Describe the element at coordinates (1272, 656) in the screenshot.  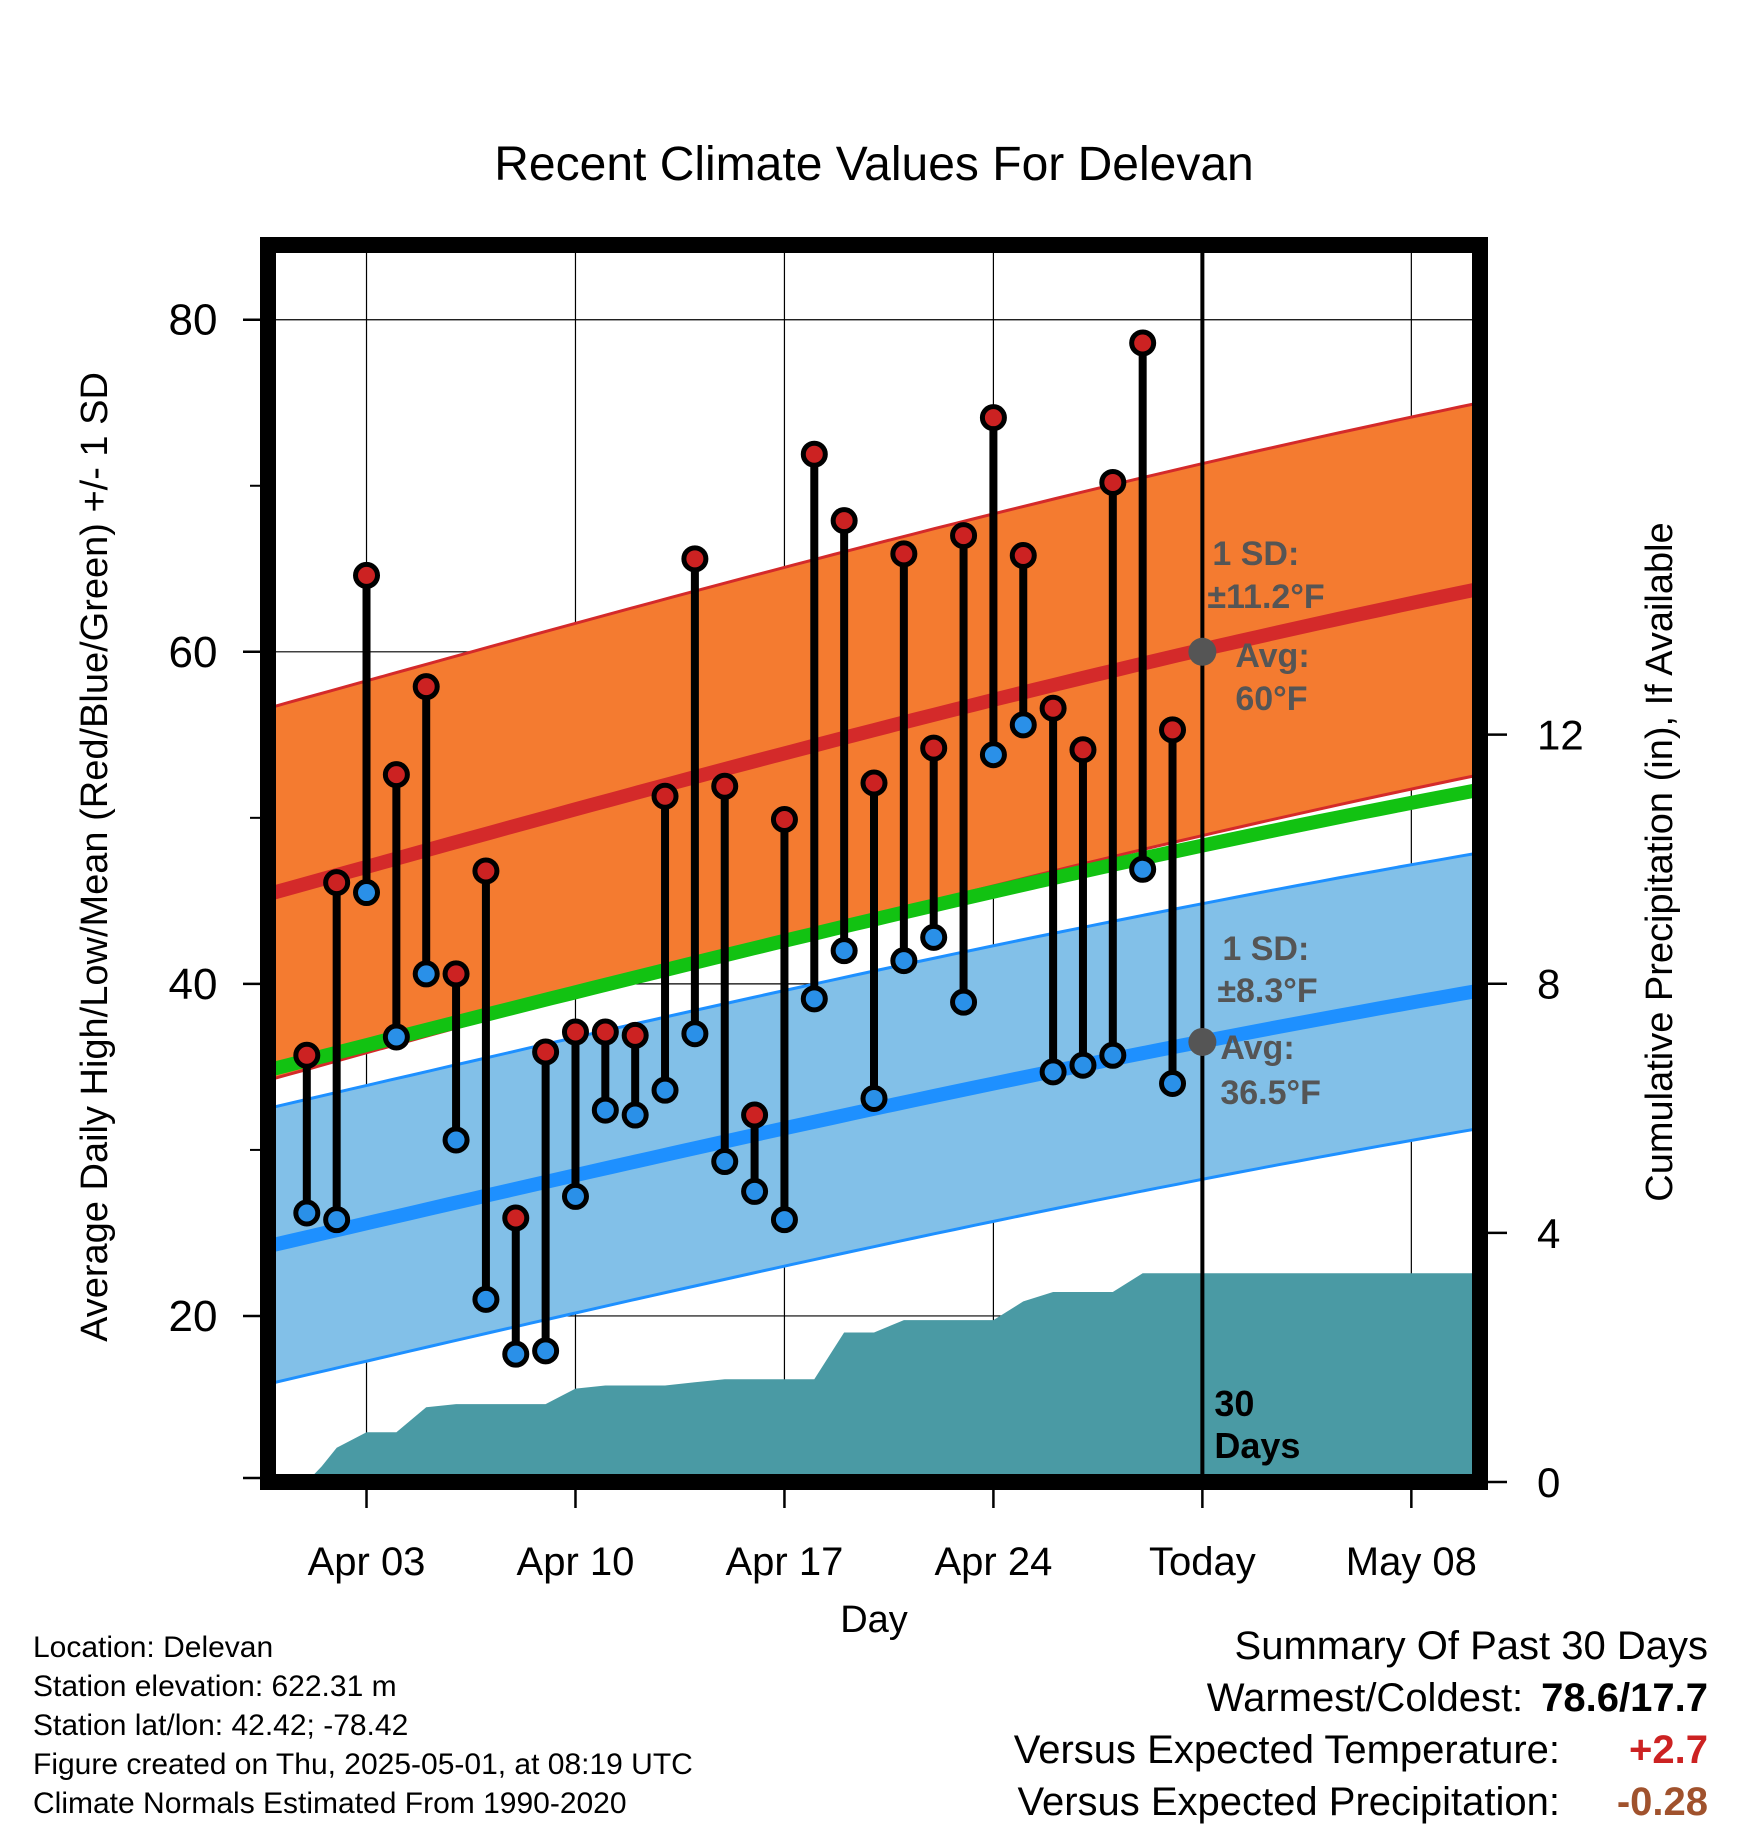
I see `high-avg-label: Avg:` at that location.